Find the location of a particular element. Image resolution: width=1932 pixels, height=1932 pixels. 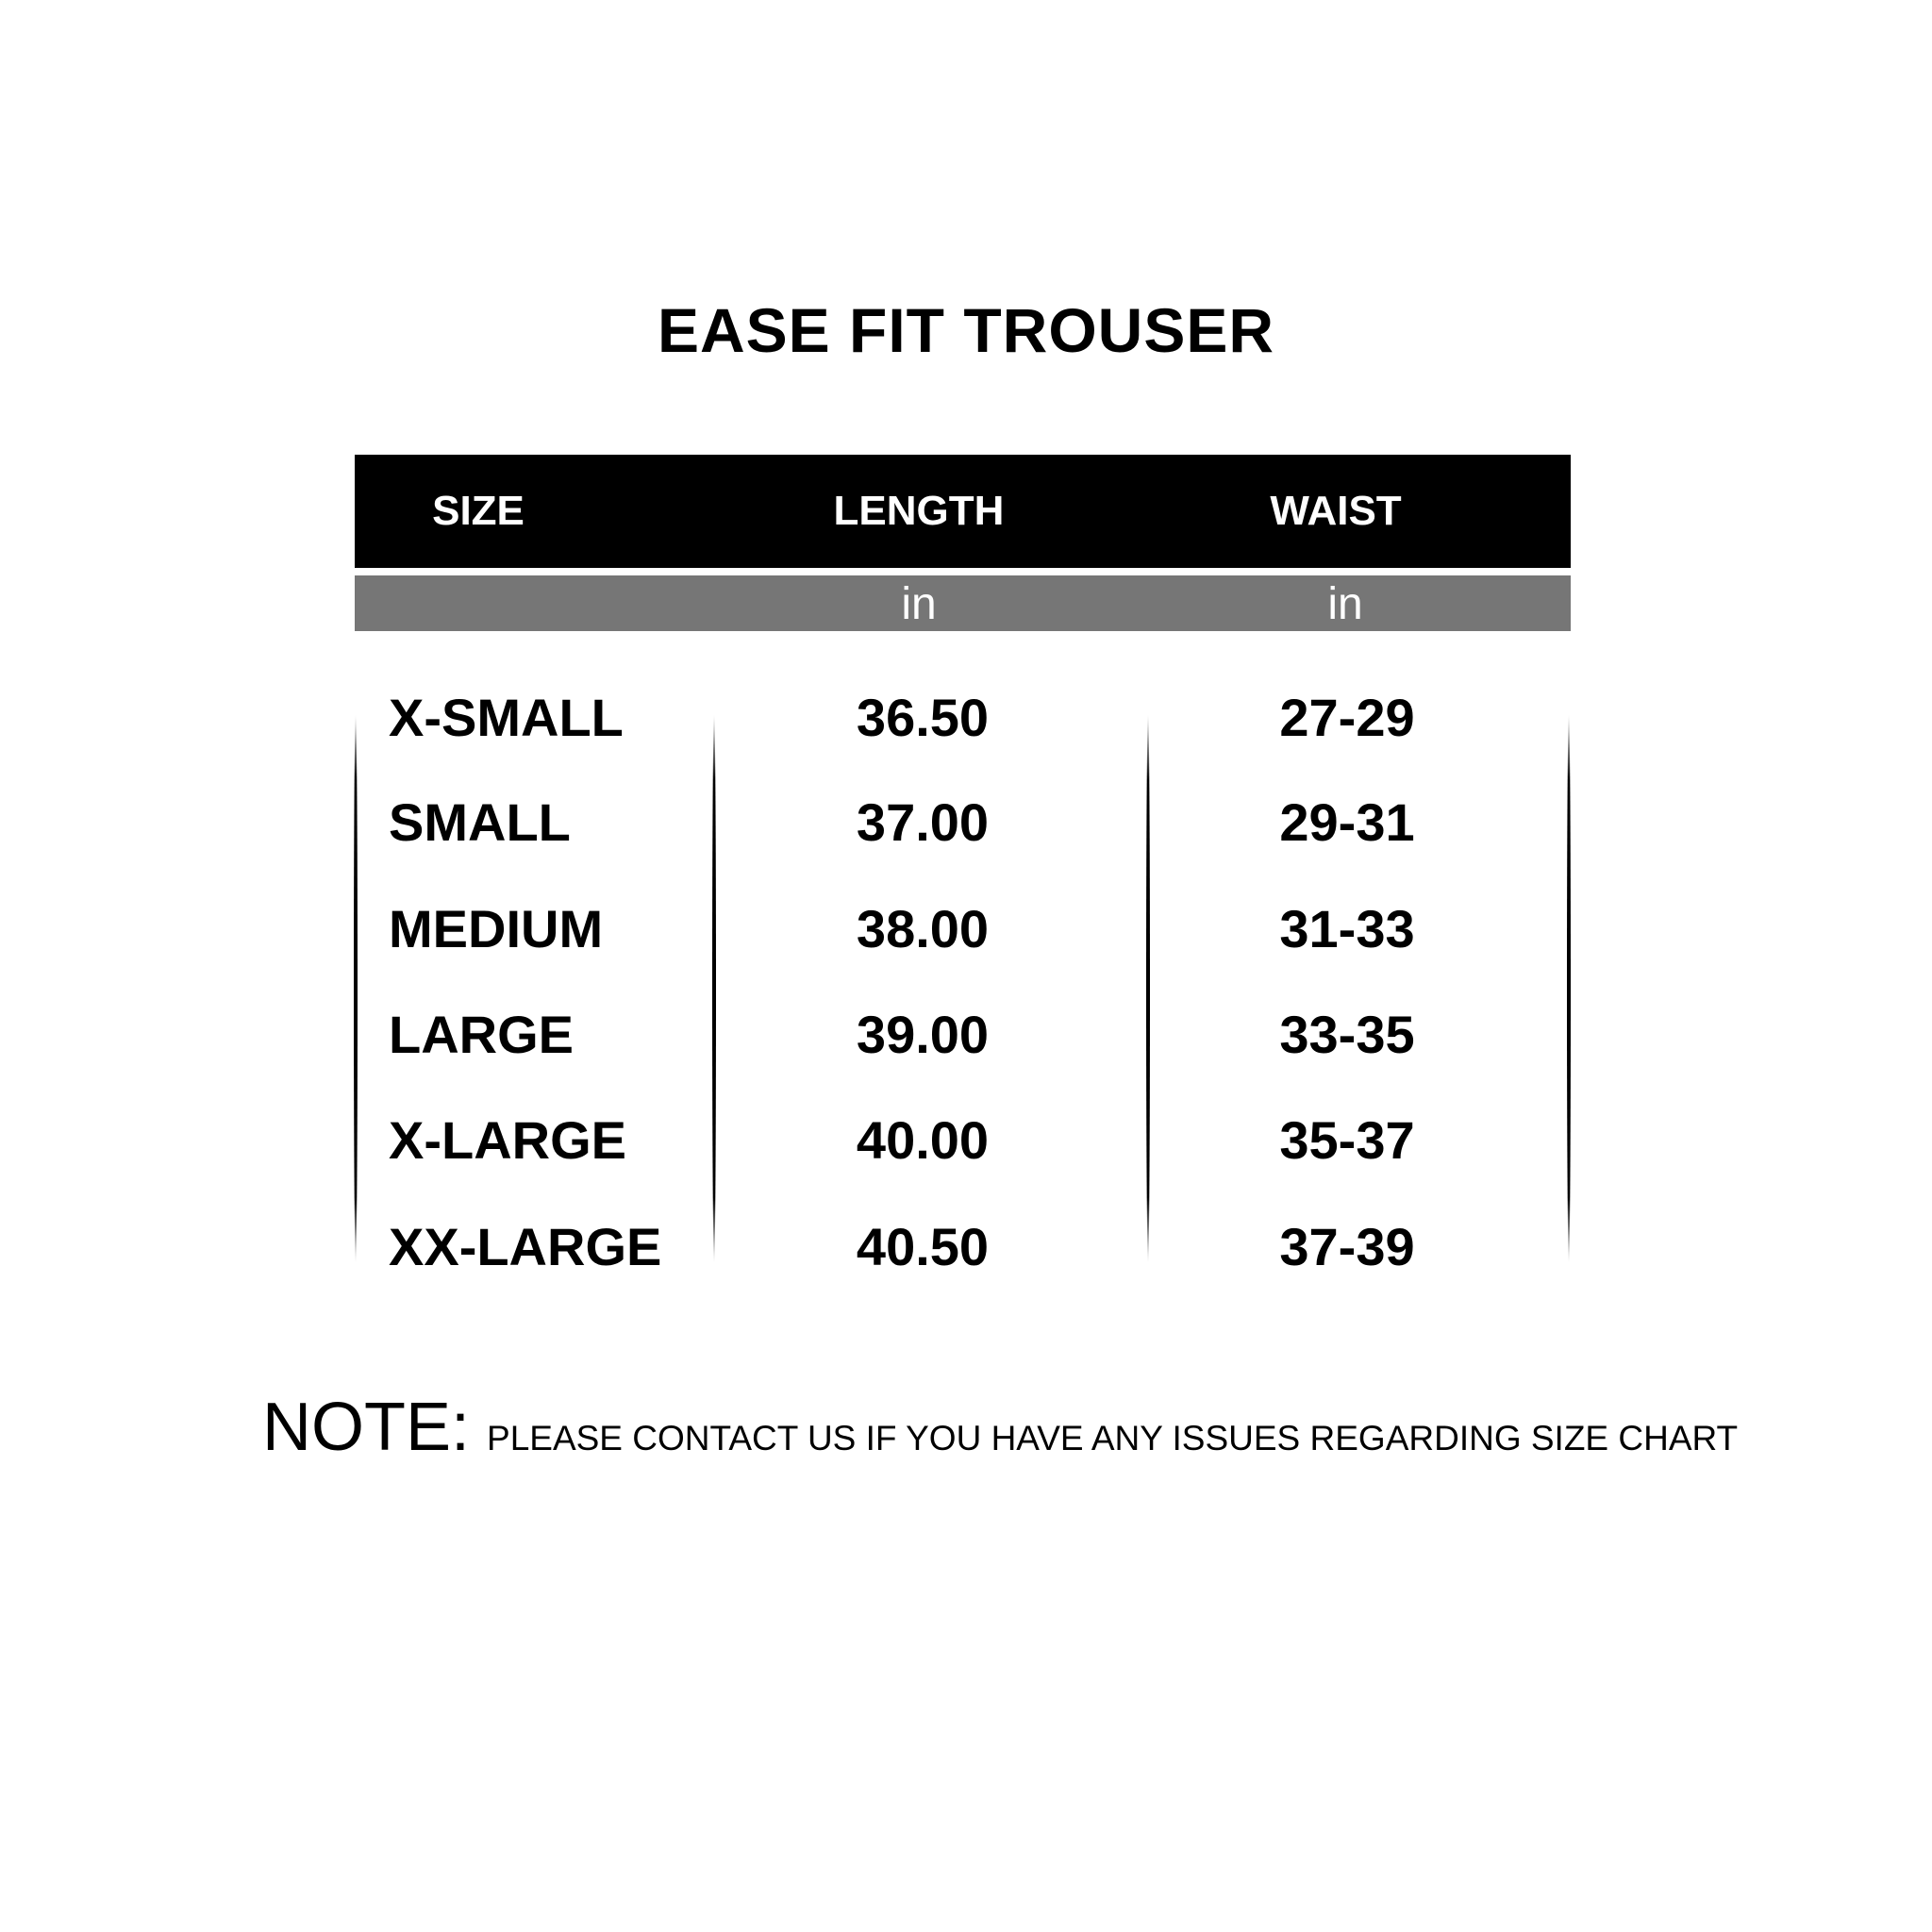

table-row: X-LARGE 40.00 35-37 is located at coordinates (966, 1140).